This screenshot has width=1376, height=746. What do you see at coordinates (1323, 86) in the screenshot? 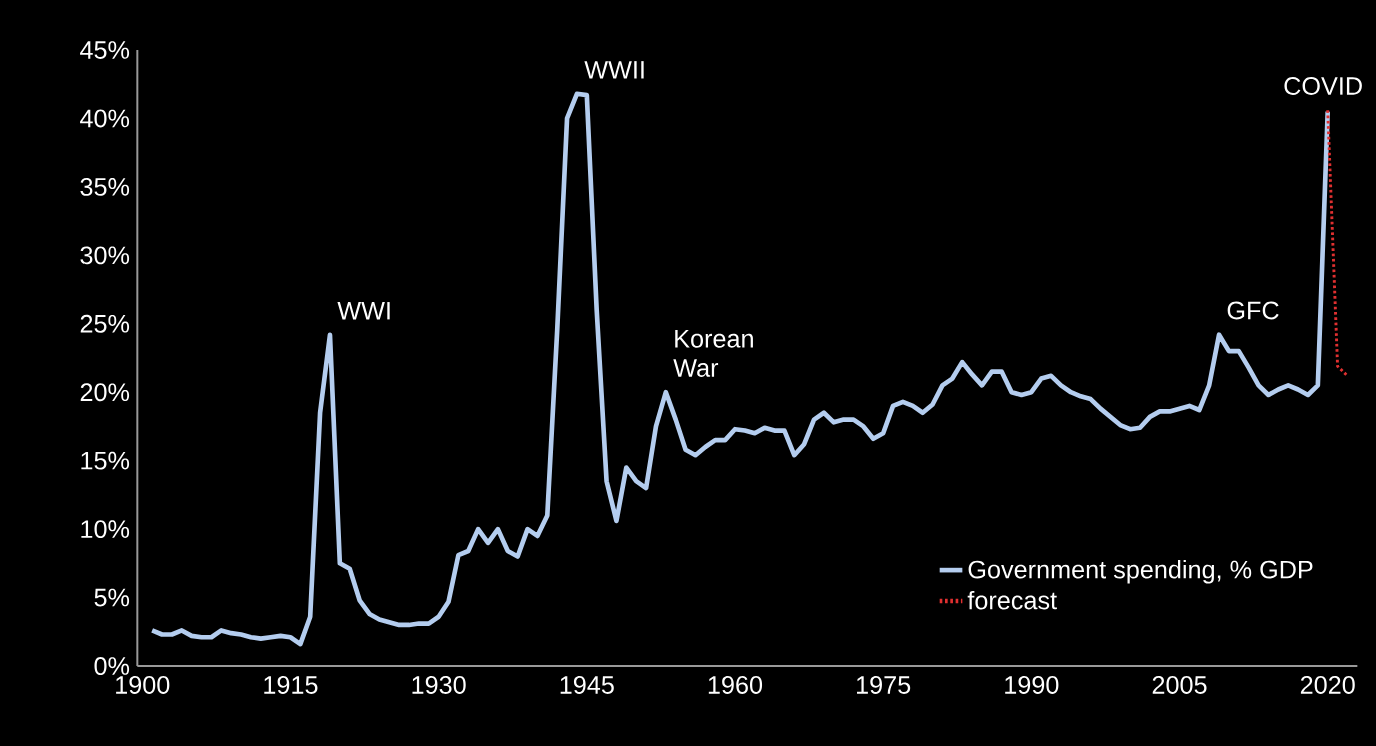
I see `annotation: COVID` at bounding box center [1323, 86].